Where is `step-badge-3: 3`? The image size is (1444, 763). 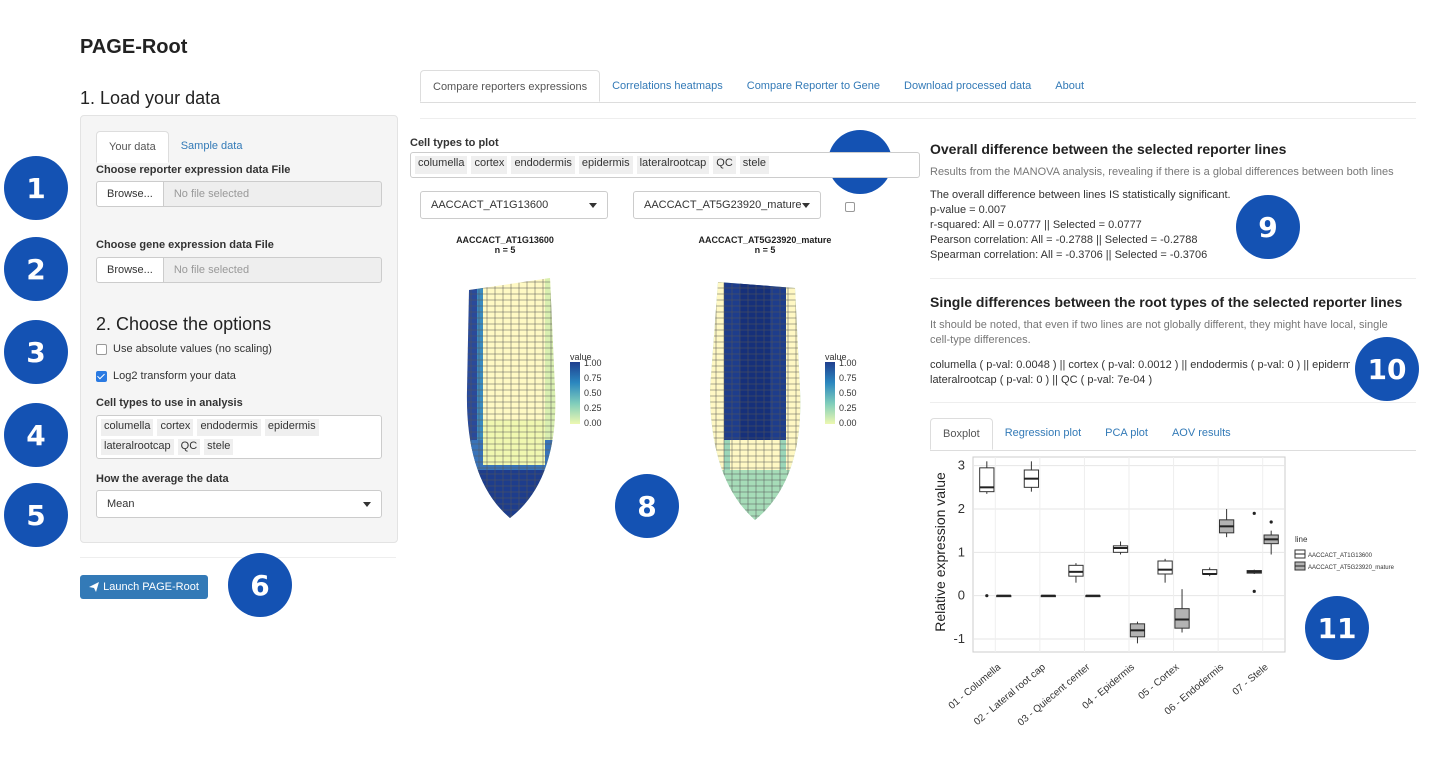
step-badge-3: 3 is located at coordinates (36, 352).